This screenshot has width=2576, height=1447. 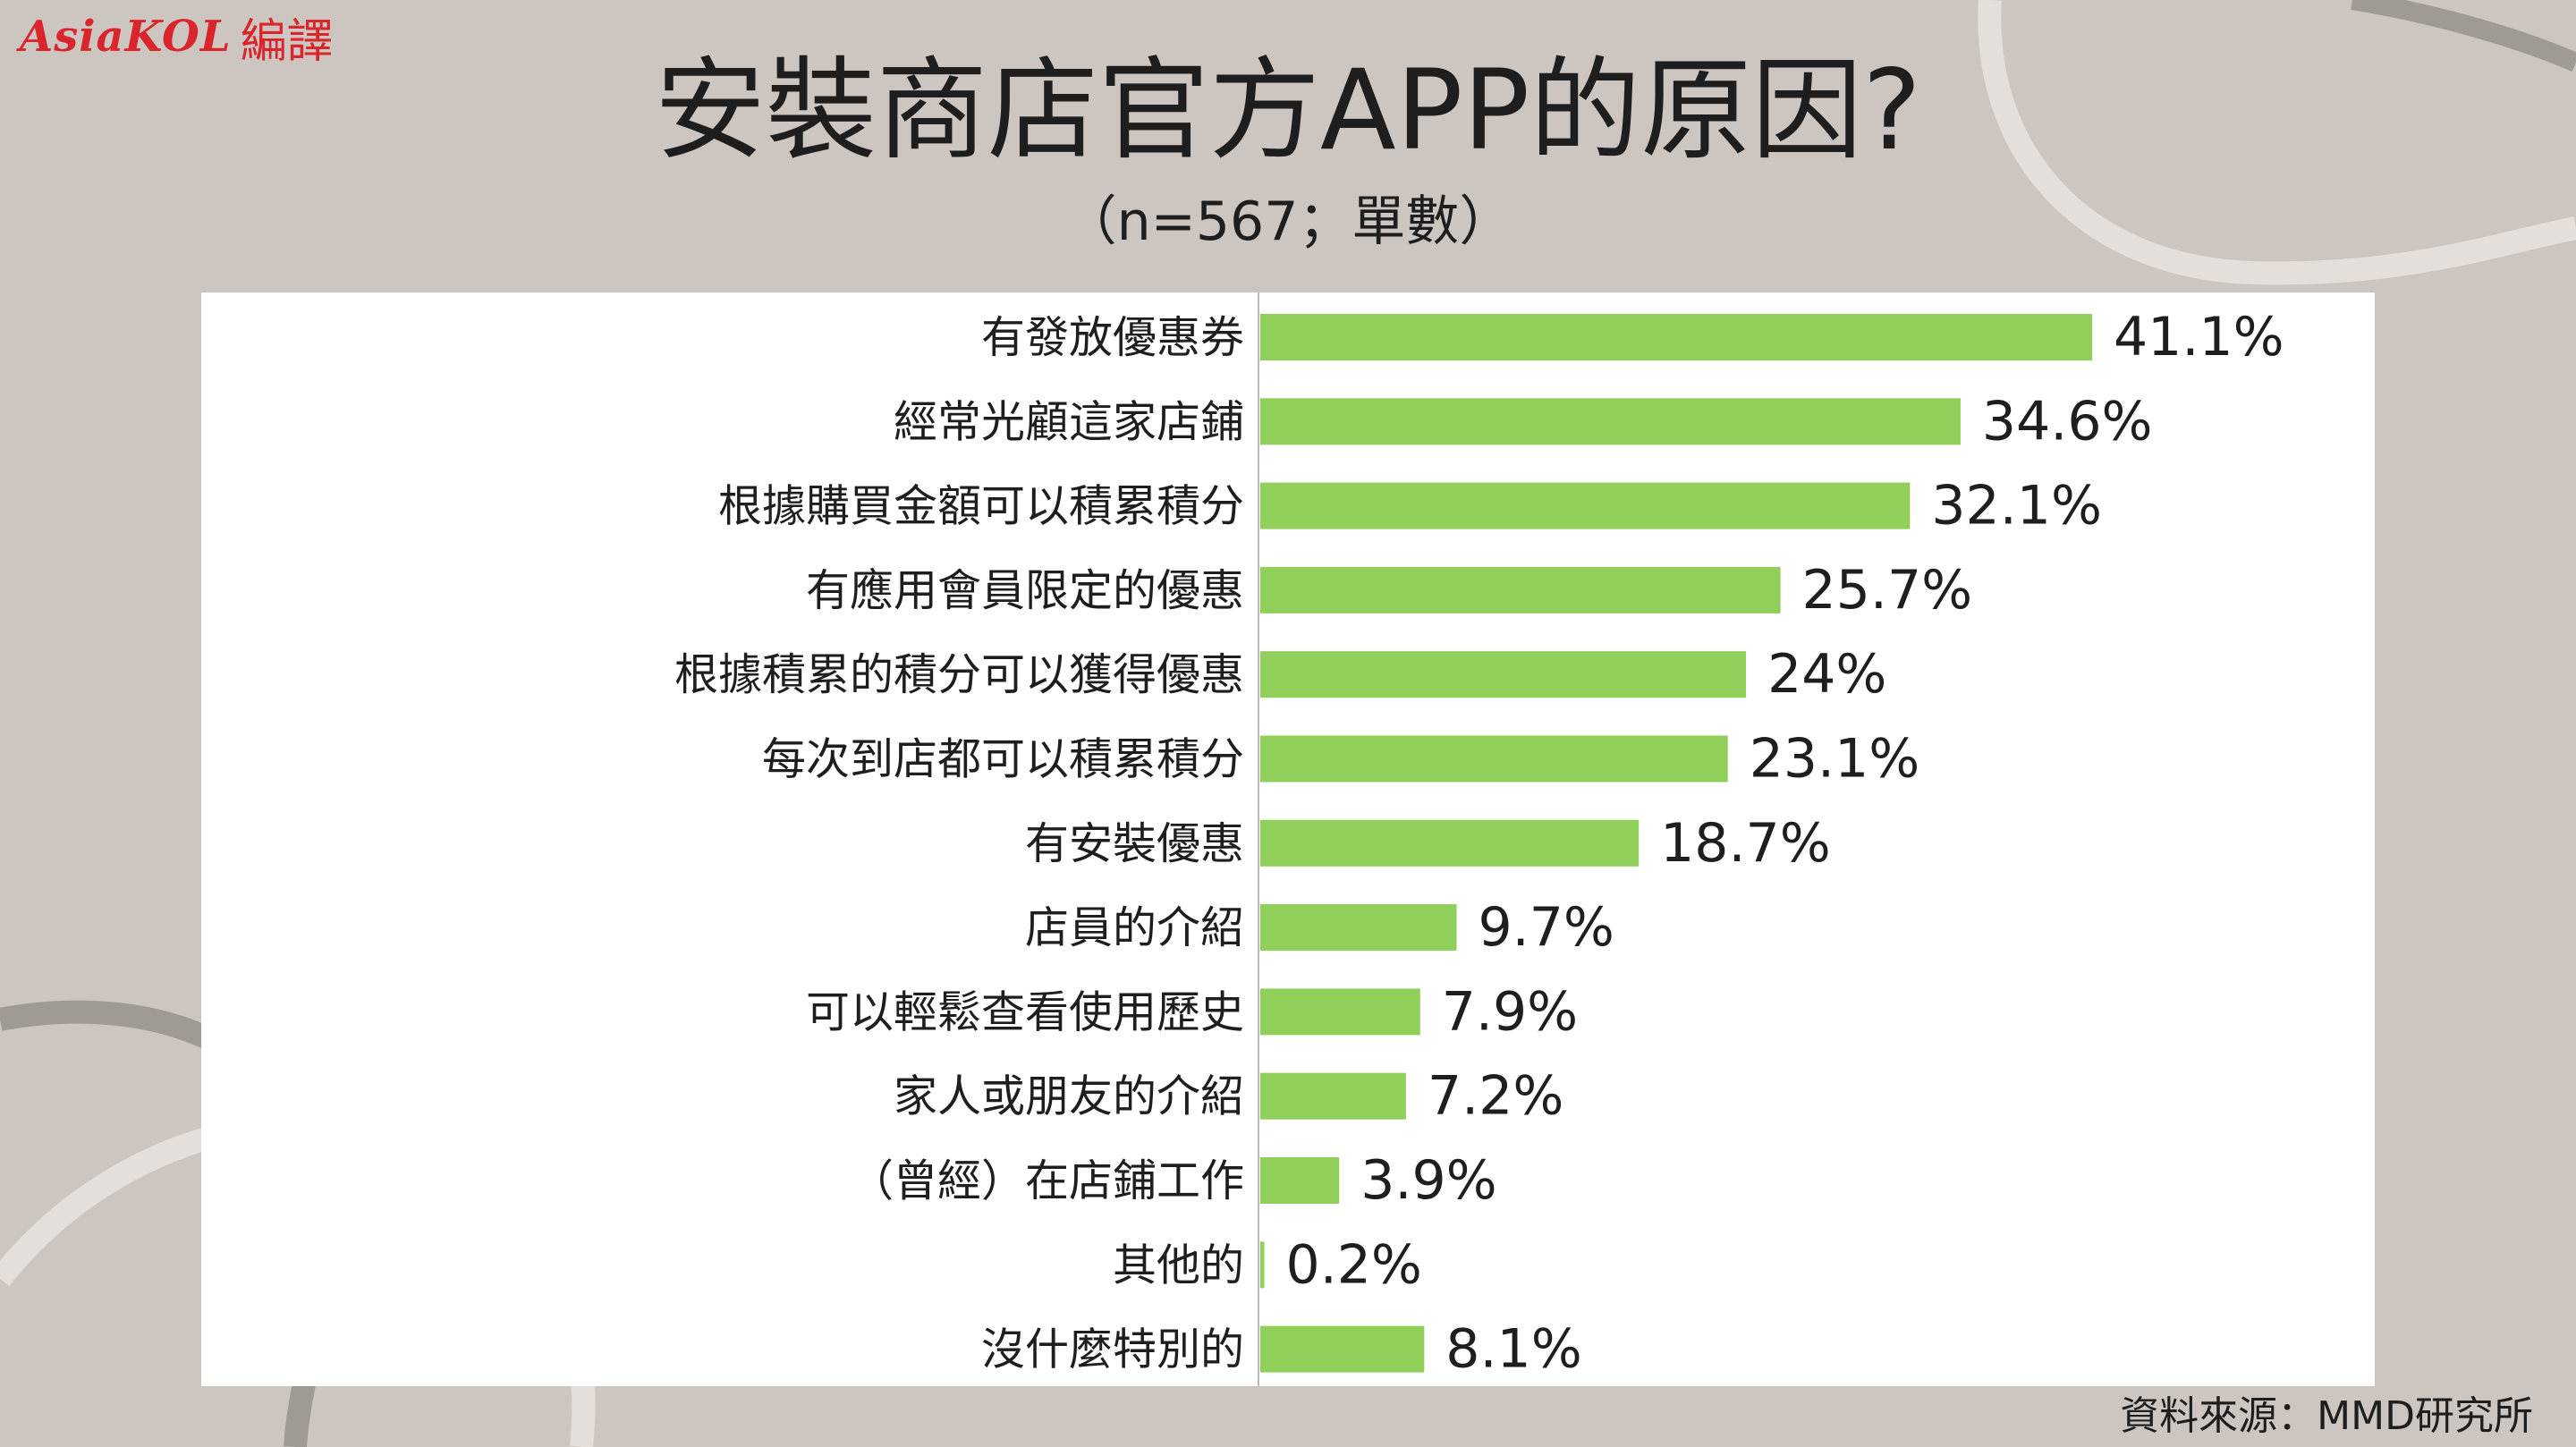 I want to click on value-label: 18.7%, so click(x=1745, y=843).